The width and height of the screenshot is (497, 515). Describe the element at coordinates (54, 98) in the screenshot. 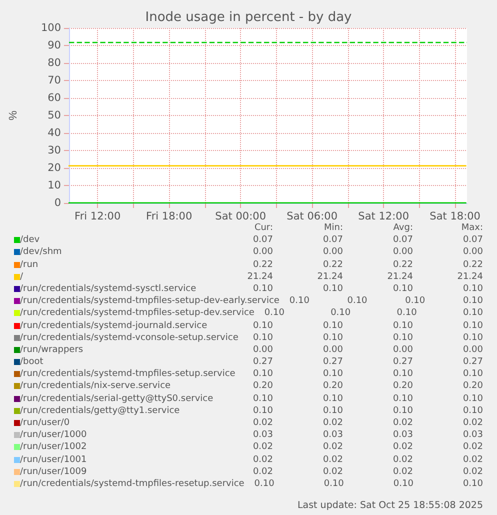

I see `y-tick-label: 60` at that location.